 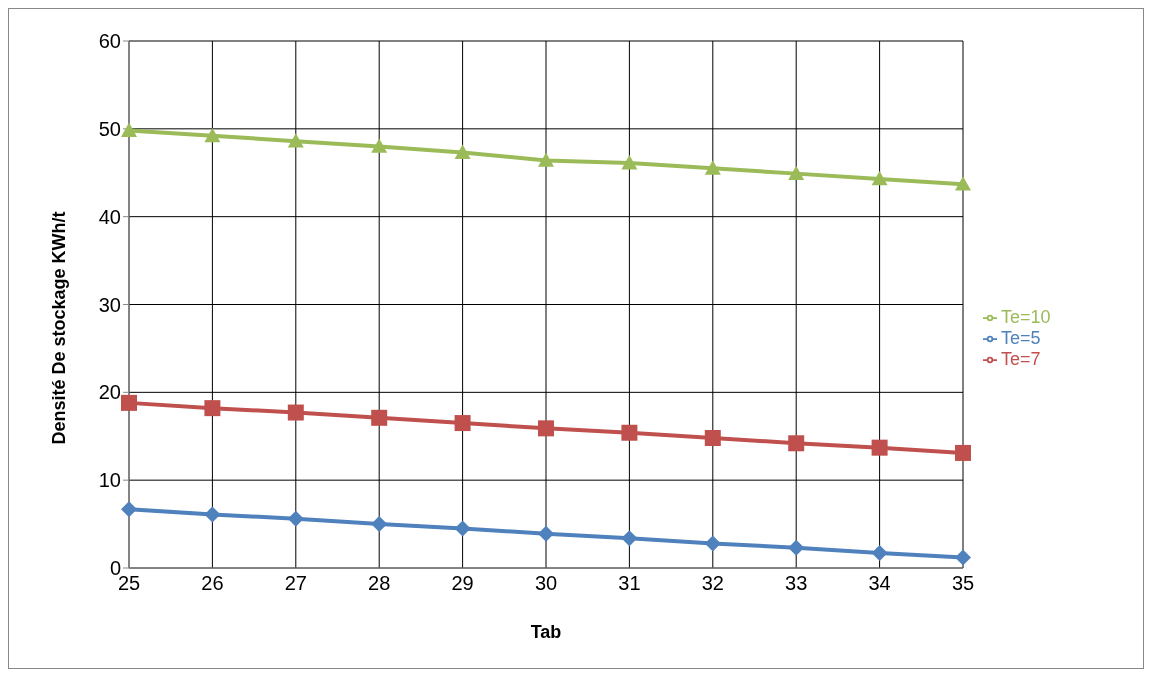 What do you see at coordinates (109, 41) in the screenshot?
I see `y-tick-label: 60` at bounding box center [109, 41].